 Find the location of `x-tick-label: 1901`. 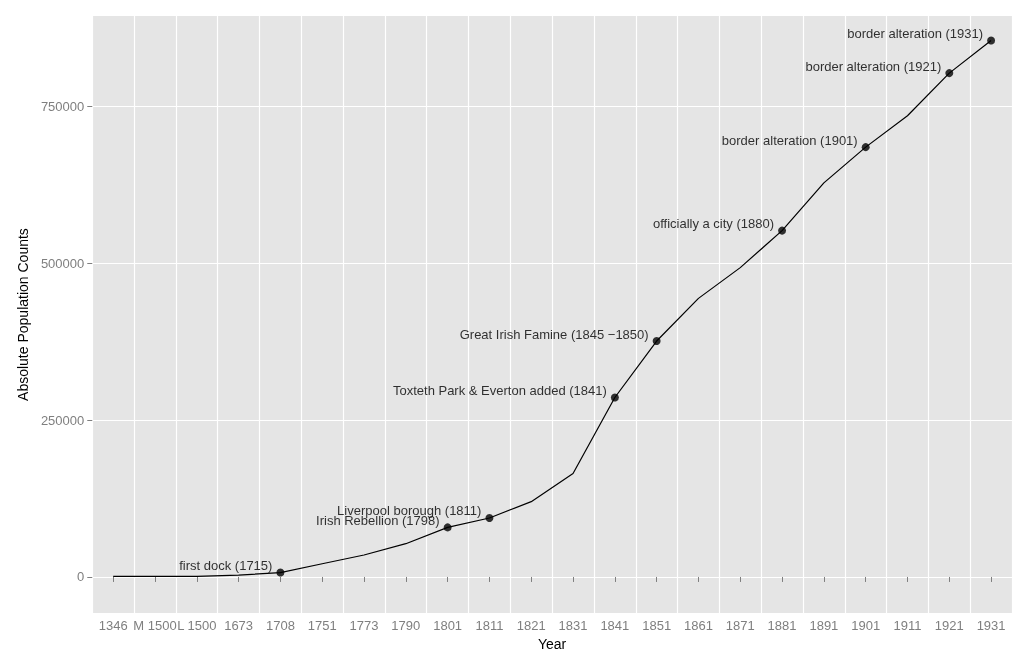

x-tick-label: 1901 is located at coordinates (866, 626).